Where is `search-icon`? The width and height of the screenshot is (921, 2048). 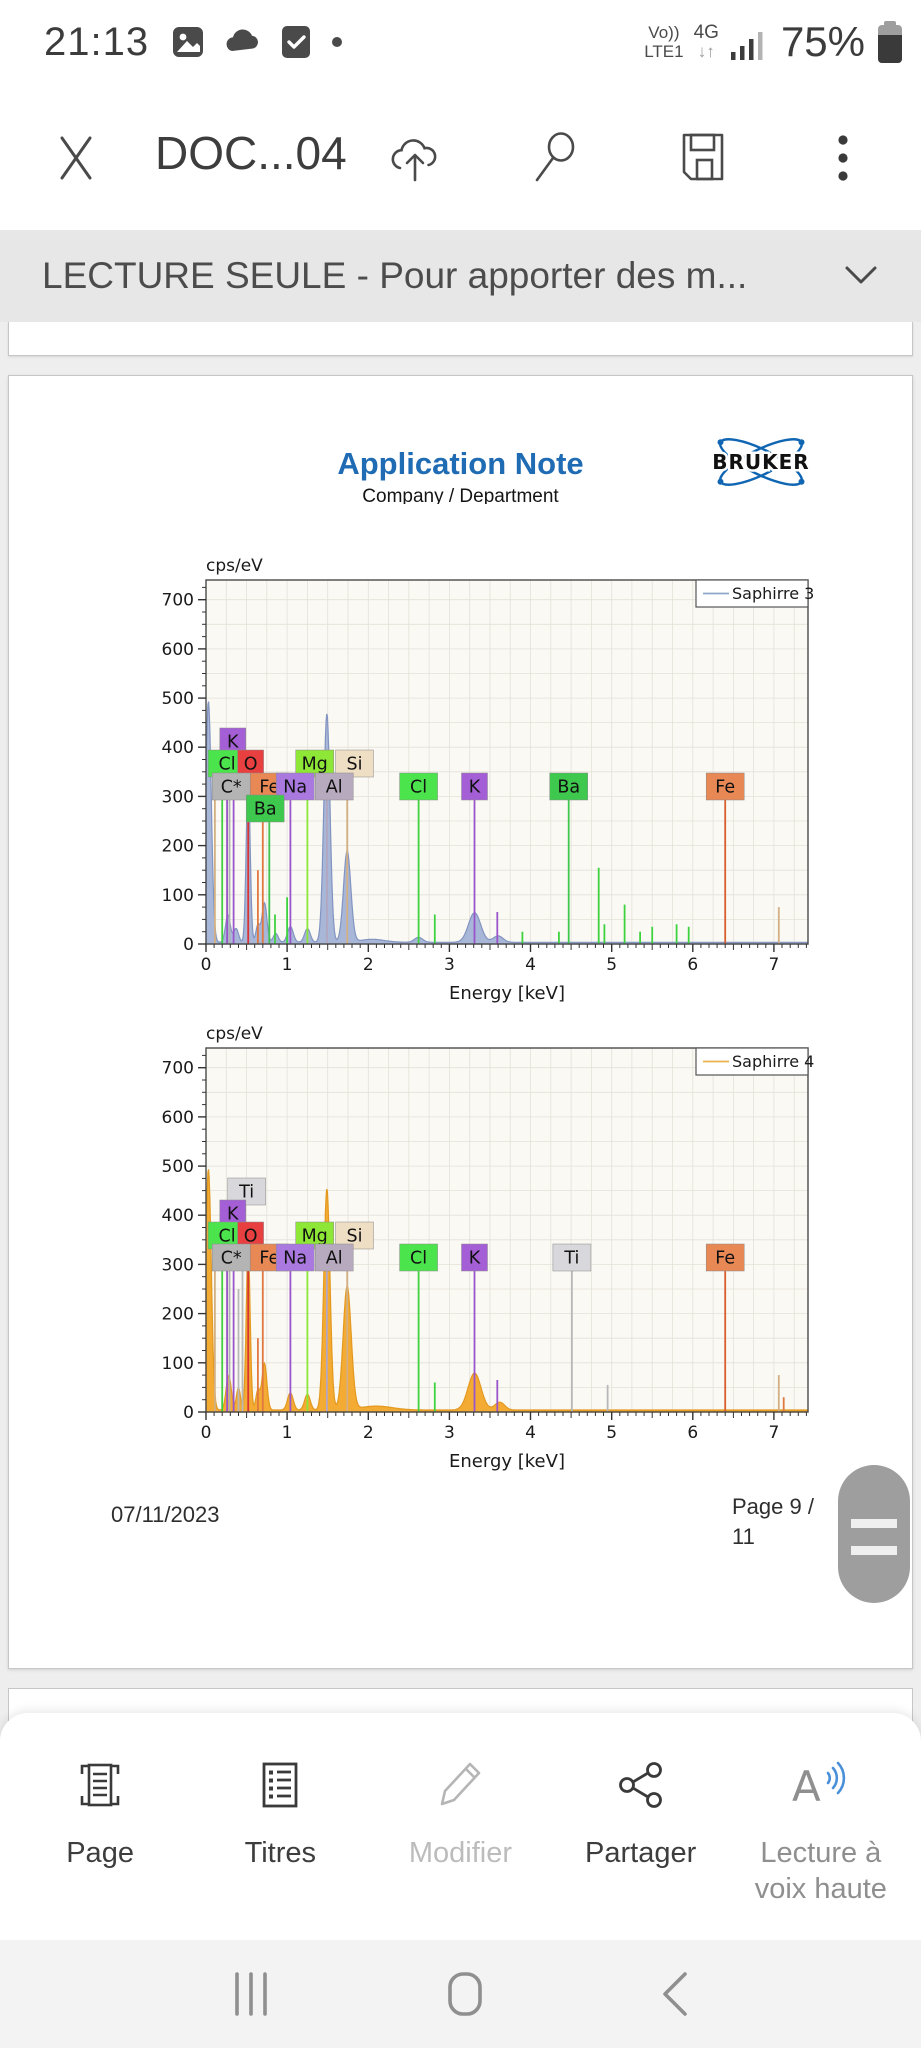 search-icon is located at coordinates (556, 159).